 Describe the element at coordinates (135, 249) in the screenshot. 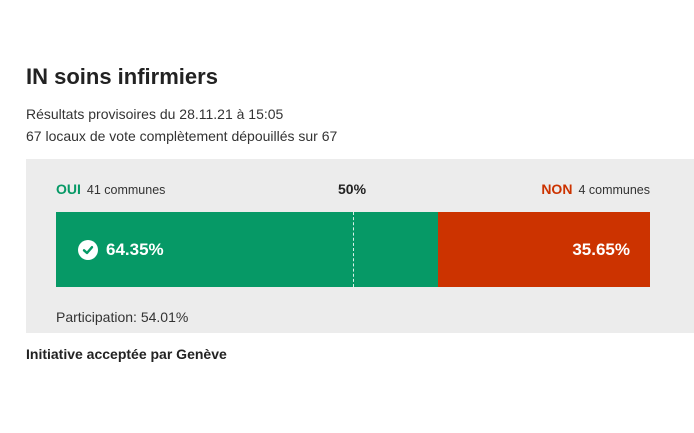

I see `yes-percentage: 64.35%` at that location.